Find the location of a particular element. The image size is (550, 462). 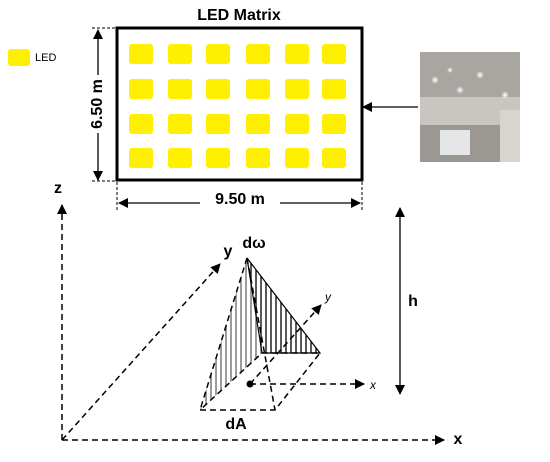

y-axis-label: y is located at coordinates (228, 251).